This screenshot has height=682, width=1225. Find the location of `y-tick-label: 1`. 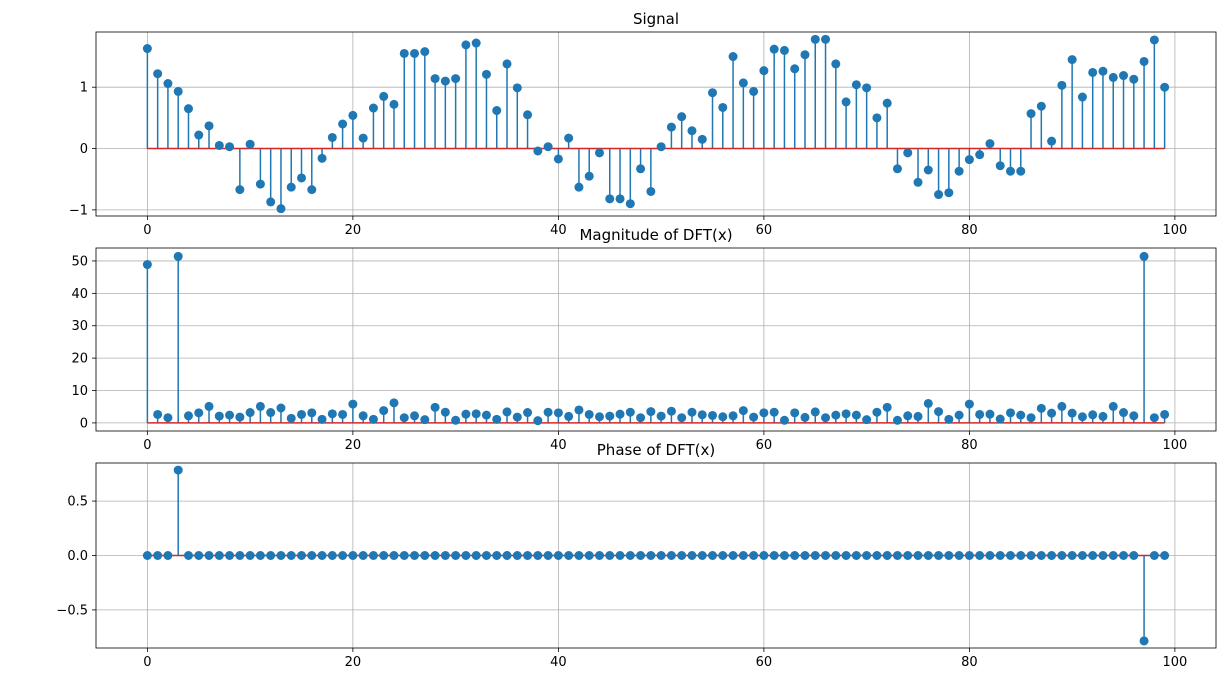

y-tick-label: 1 is located at coordinates (84, 88).